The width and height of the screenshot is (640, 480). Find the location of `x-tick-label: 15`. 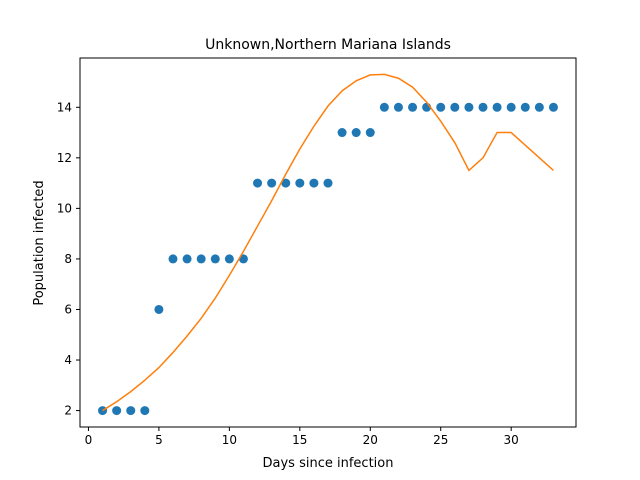

x-tick-label: 15 is located at coordinates (299, 440).